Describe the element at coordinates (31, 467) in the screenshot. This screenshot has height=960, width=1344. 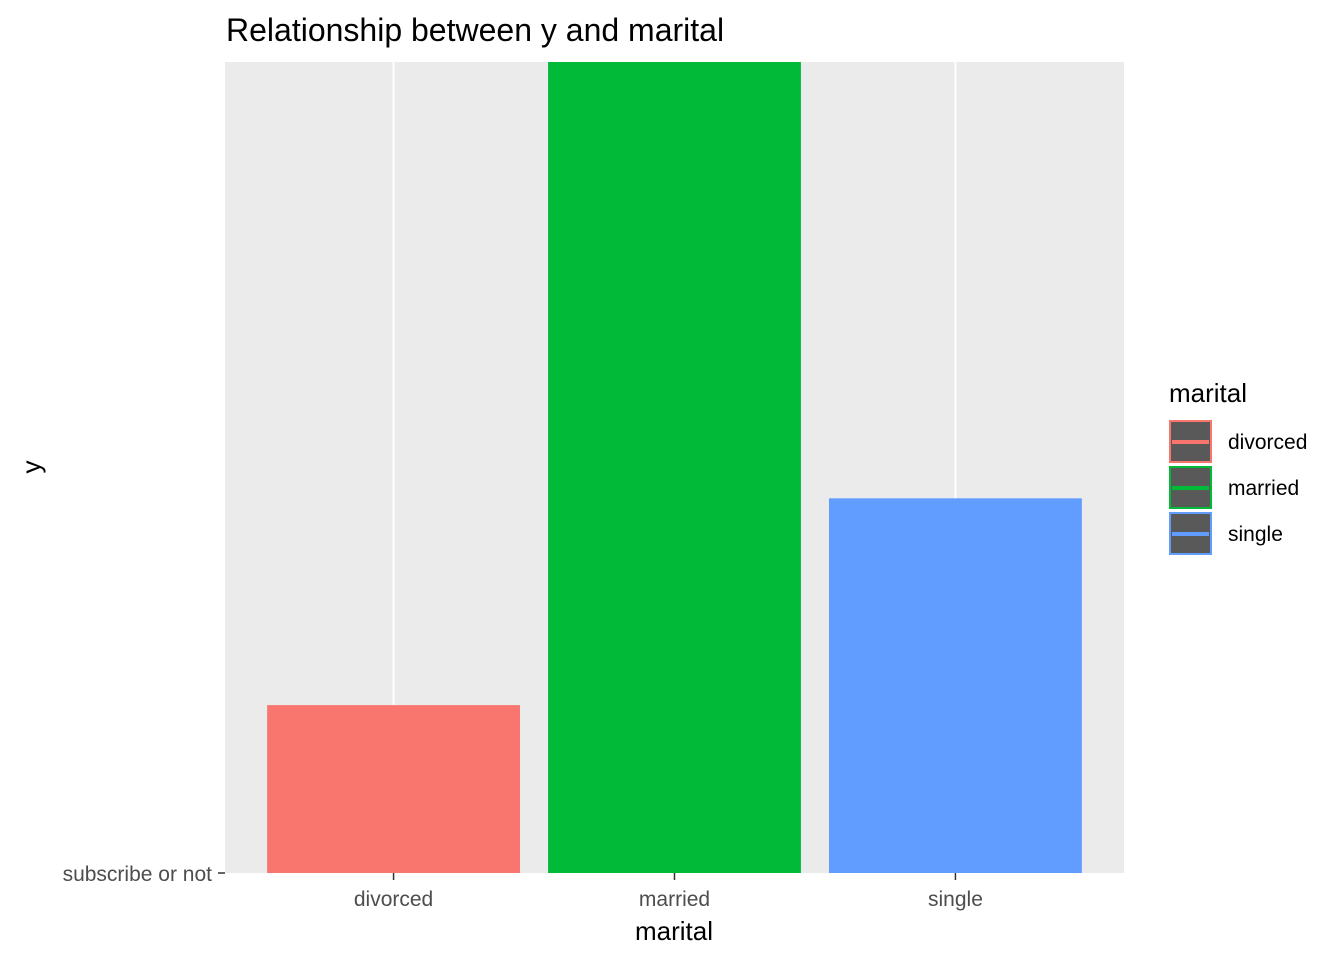
I see `y-axis-title: y` at that location.